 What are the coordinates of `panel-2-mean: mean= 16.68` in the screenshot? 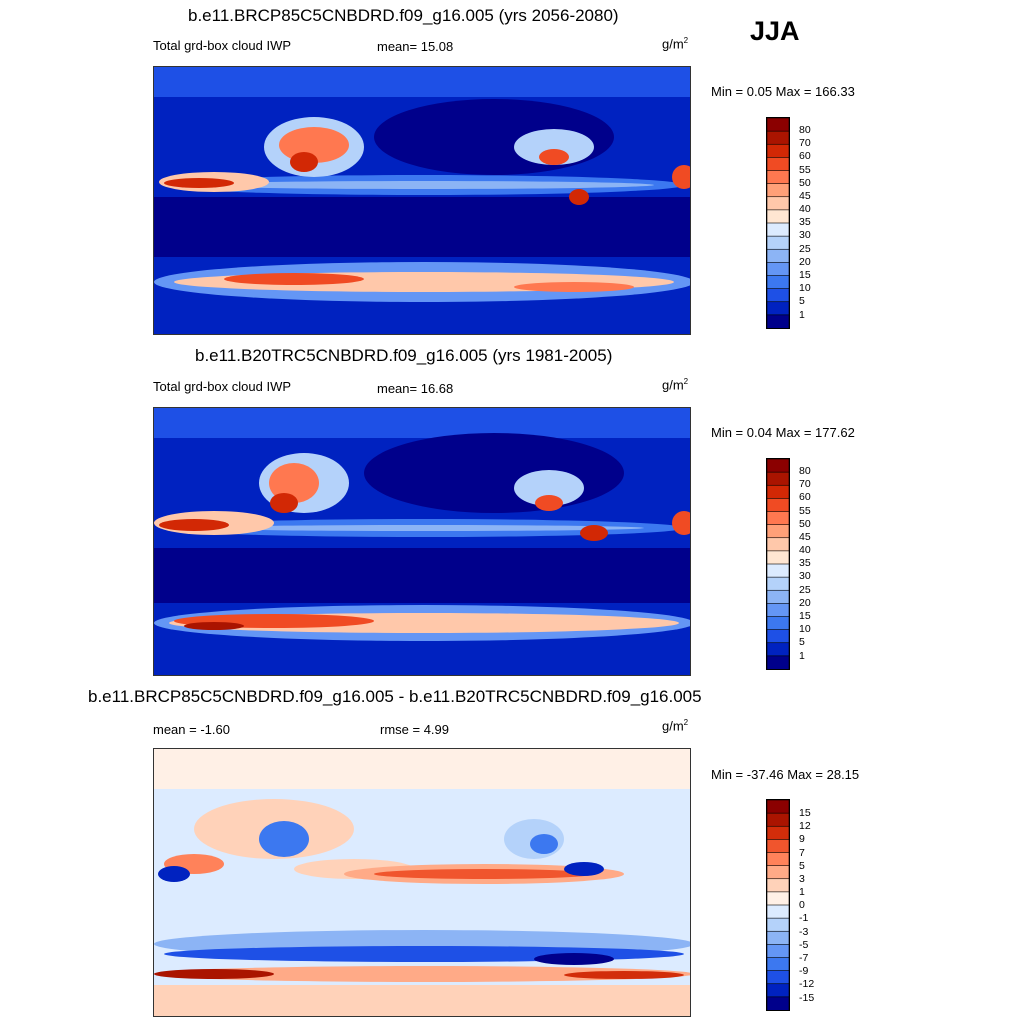 It's located at (415, 388).